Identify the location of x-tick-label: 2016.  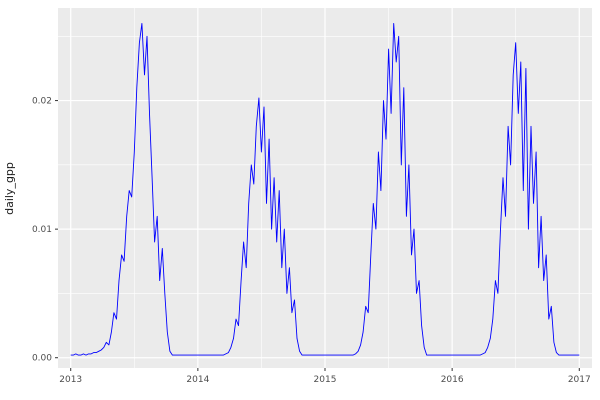
(452, 380).